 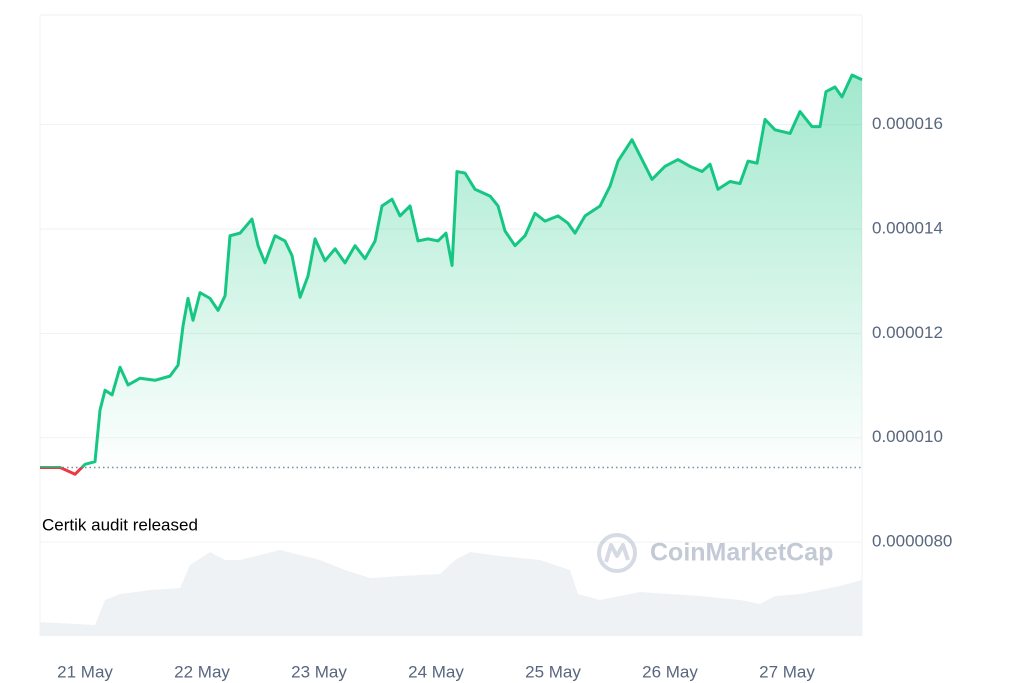 What do you see at coordinates (617, 553) in the screenshot?
I see `watermark-logo` at bounding box center [617, 553].